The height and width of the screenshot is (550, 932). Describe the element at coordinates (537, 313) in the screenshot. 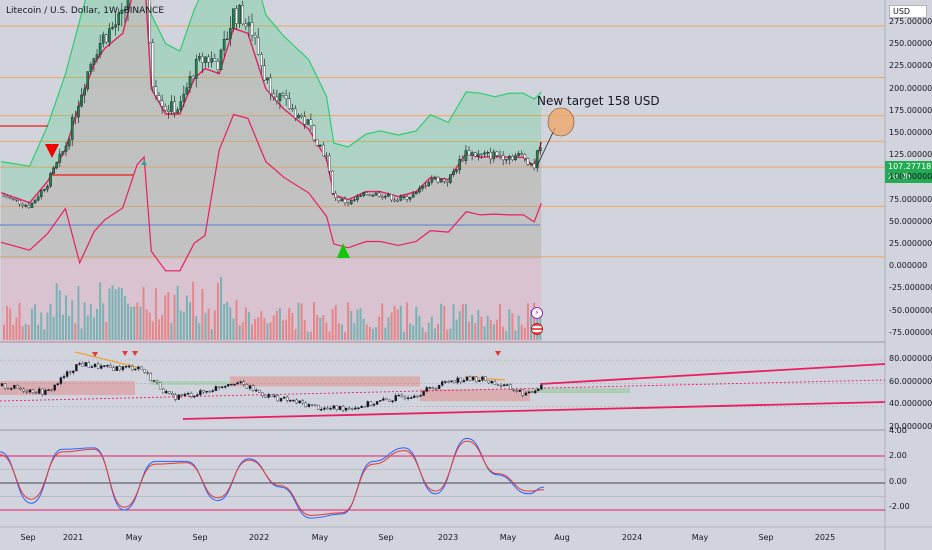

I see `lightning-icon: ⚡` at that location.